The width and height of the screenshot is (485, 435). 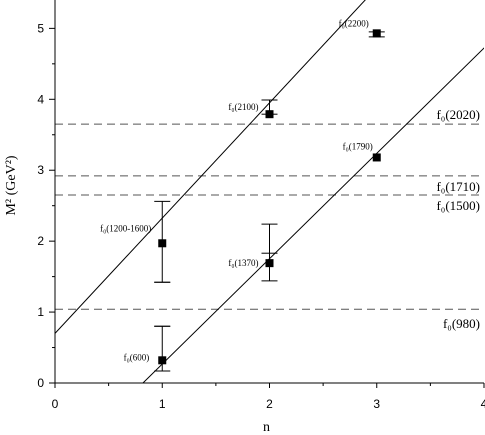 I want to click on point-label: f₀(2100), so click(x=243, y=107).